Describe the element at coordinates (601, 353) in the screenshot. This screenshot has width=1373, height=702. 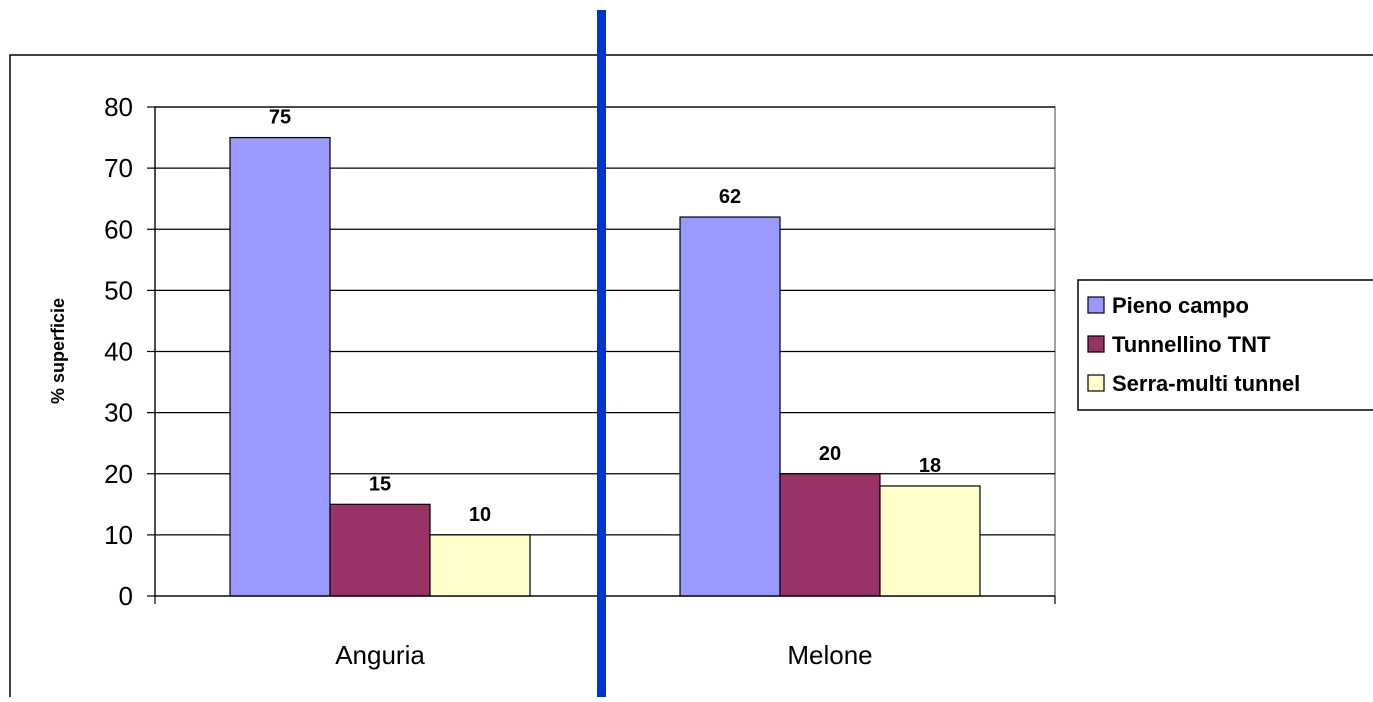
I see `category-divider-line` at that location.